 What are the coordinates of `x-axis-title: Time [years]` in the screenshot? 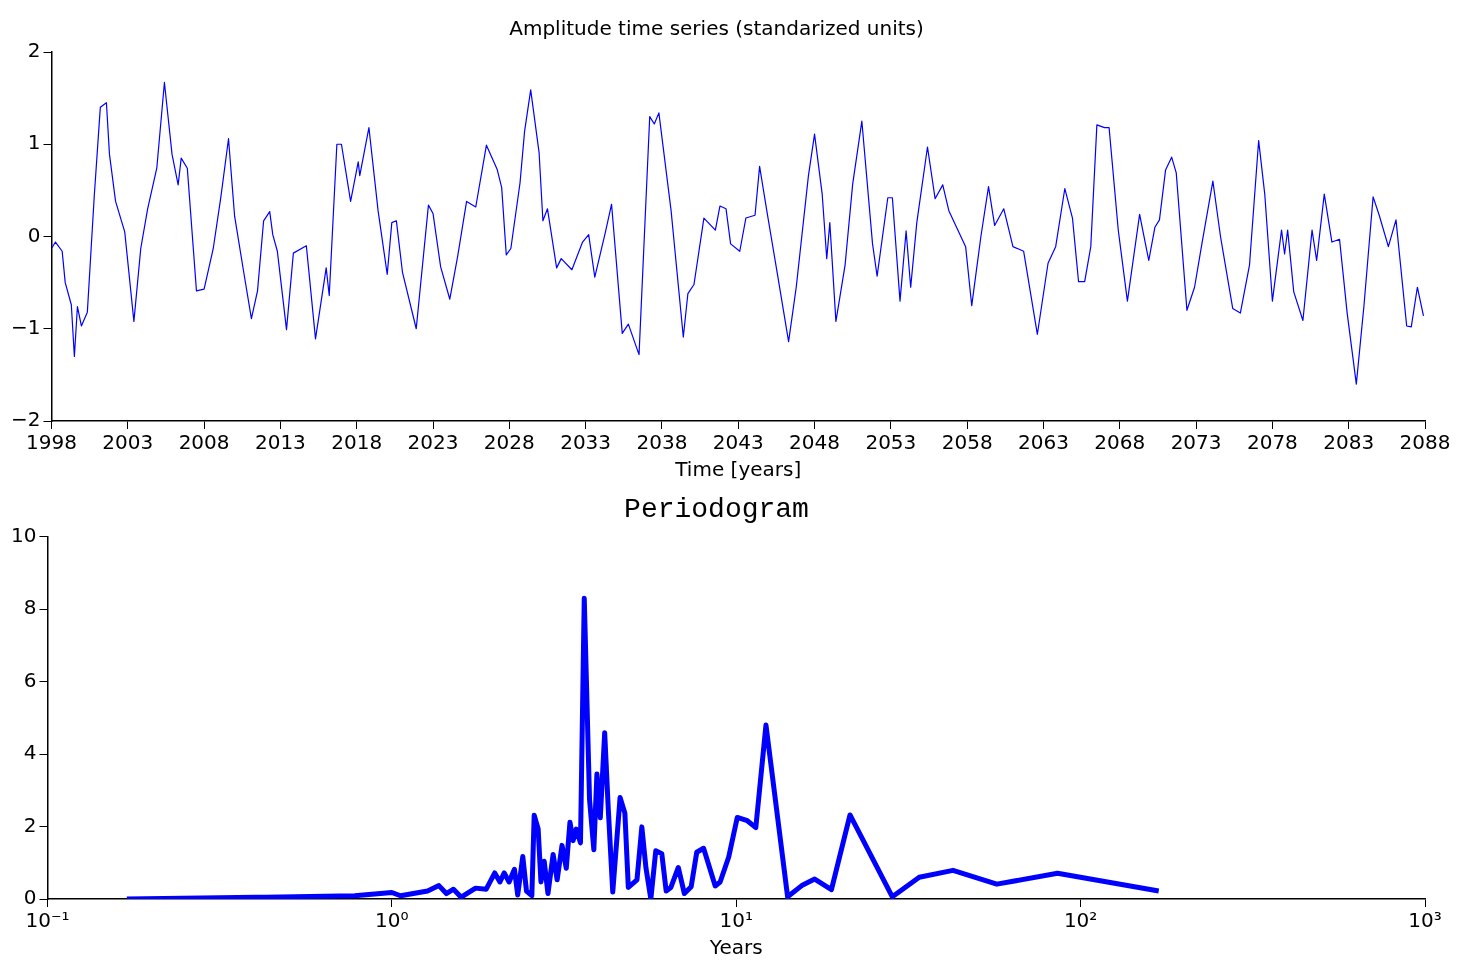 It's located at (738, 469).